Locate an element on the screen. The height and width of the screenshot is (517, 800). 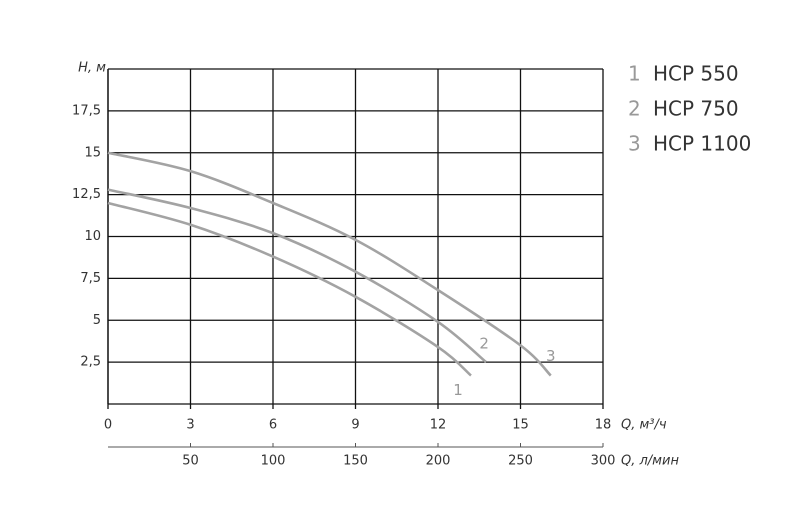
curve-label: 1 is located at coordinates (458, 390).